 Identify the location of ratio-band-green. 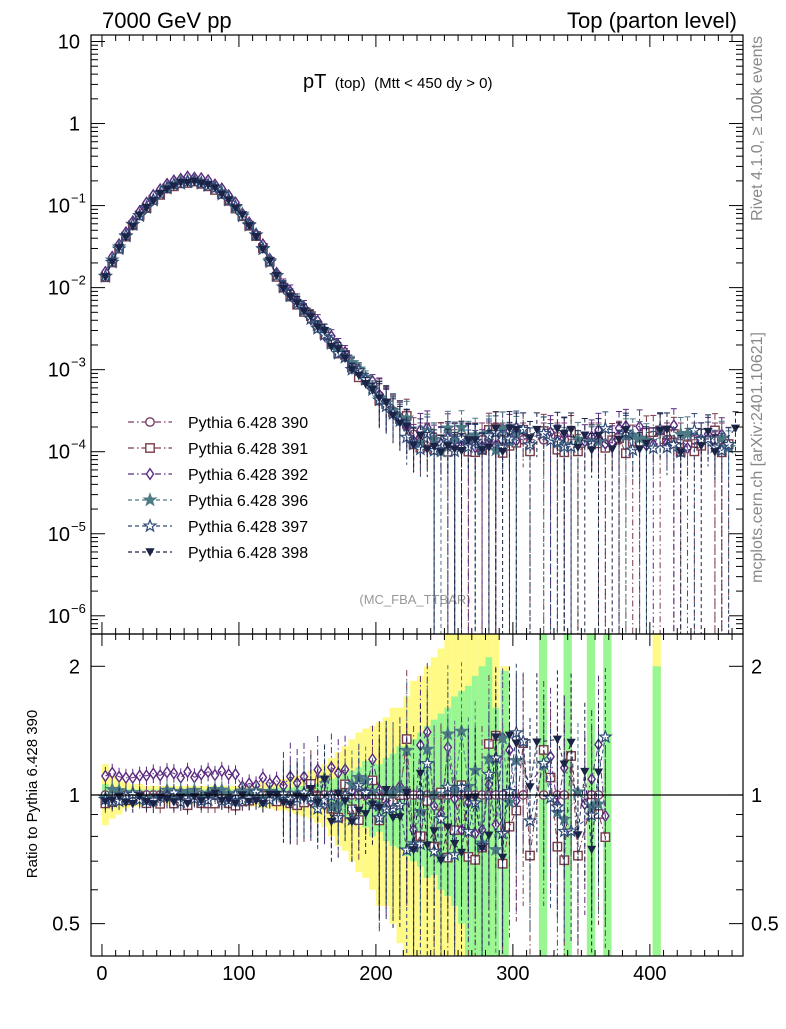
(656, 811).